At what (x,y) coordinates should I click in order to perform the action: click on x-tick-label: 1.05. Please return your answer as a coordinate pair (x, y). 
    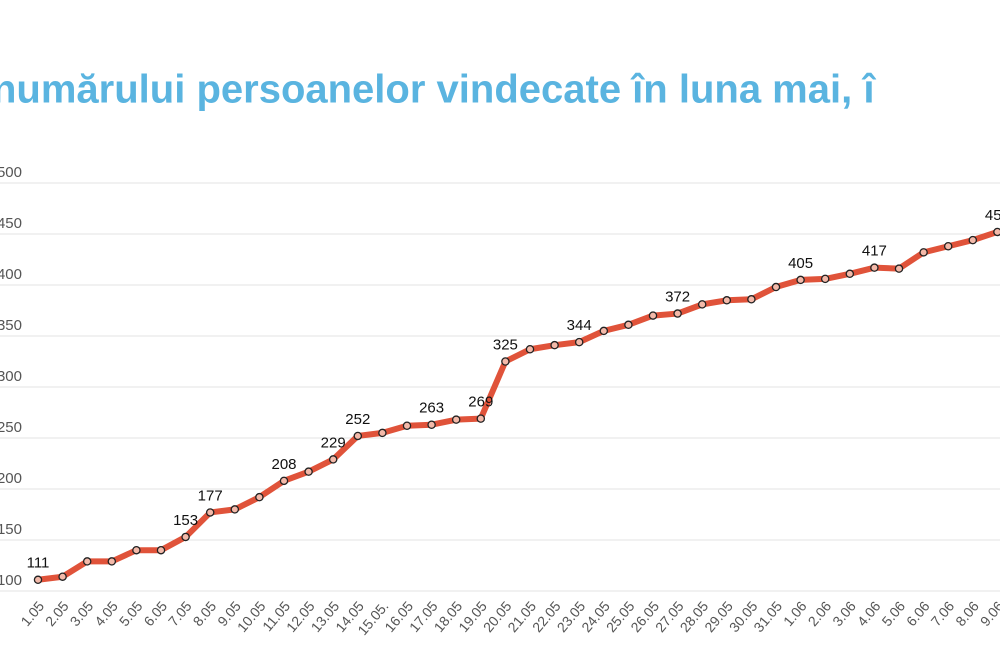
    Looking at the image, I should click on (32, 613).